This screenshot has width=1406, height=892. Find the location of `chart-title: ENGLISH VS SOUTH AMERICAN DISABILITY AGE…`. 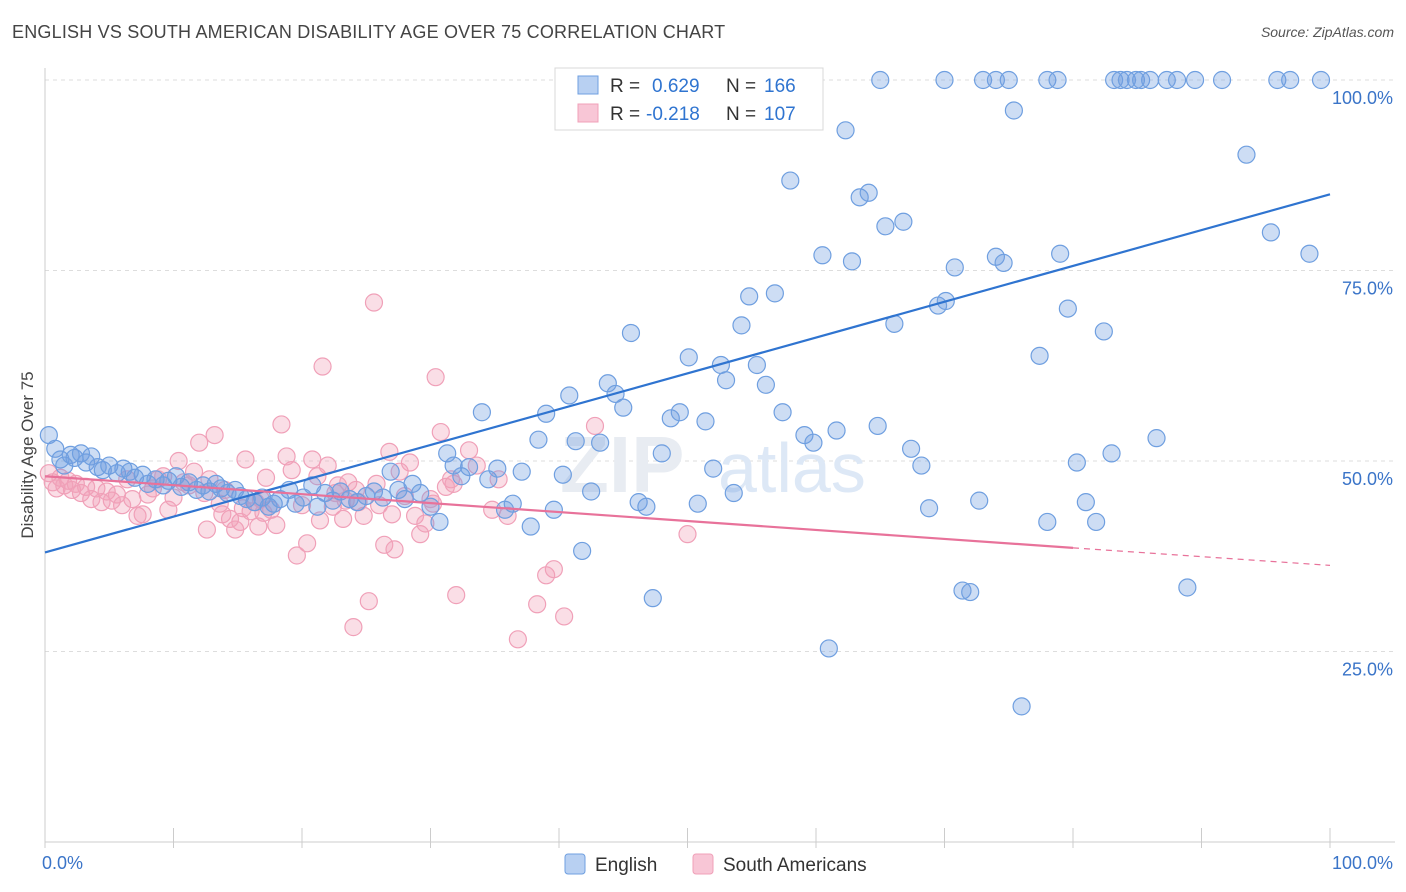

chart-title: ENGLISH VS SOUTH AMERICAN DISABILITY AGE… is located at coordinates (369, 32).